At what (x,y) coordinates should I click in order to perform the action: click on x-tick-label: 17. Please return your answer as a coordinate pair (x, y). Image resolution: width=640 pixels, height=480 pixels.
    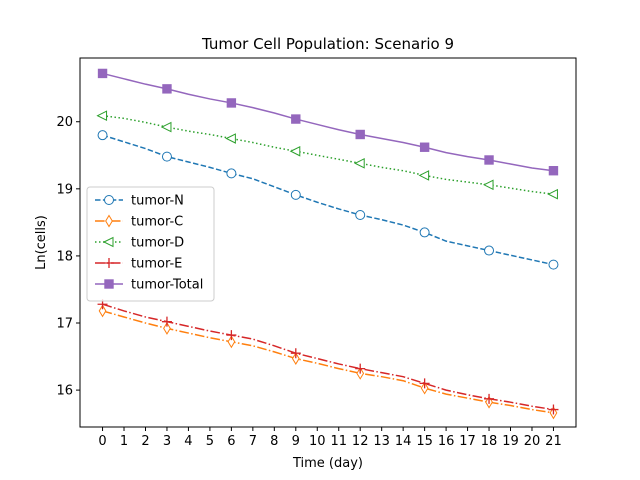
    Looking at the image, I should click on (467, 441).